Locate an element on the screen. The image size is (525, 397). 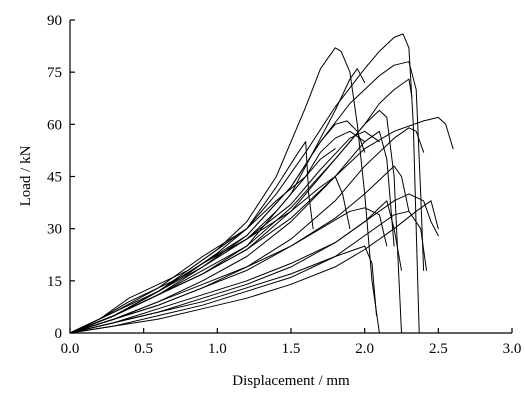
x-tick-label: 2.0 is located at coordinates (364, 349).